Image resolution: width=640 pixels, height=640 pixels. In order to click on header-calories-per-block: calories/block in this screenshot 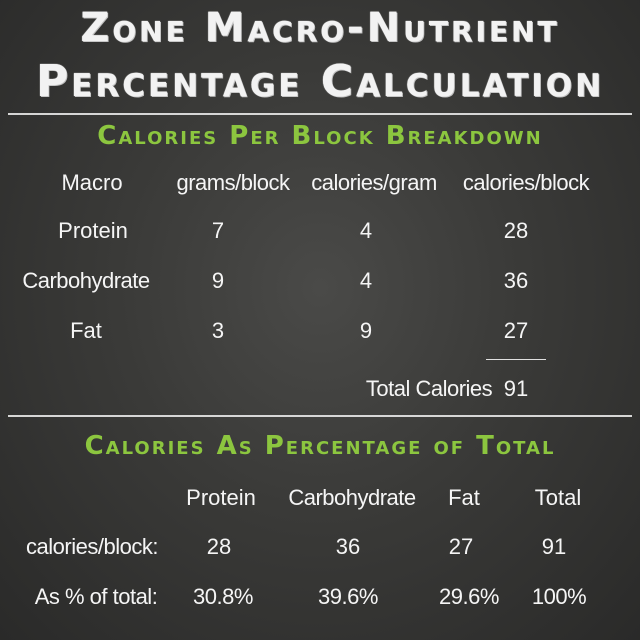, I will do `click(526, 182)`.